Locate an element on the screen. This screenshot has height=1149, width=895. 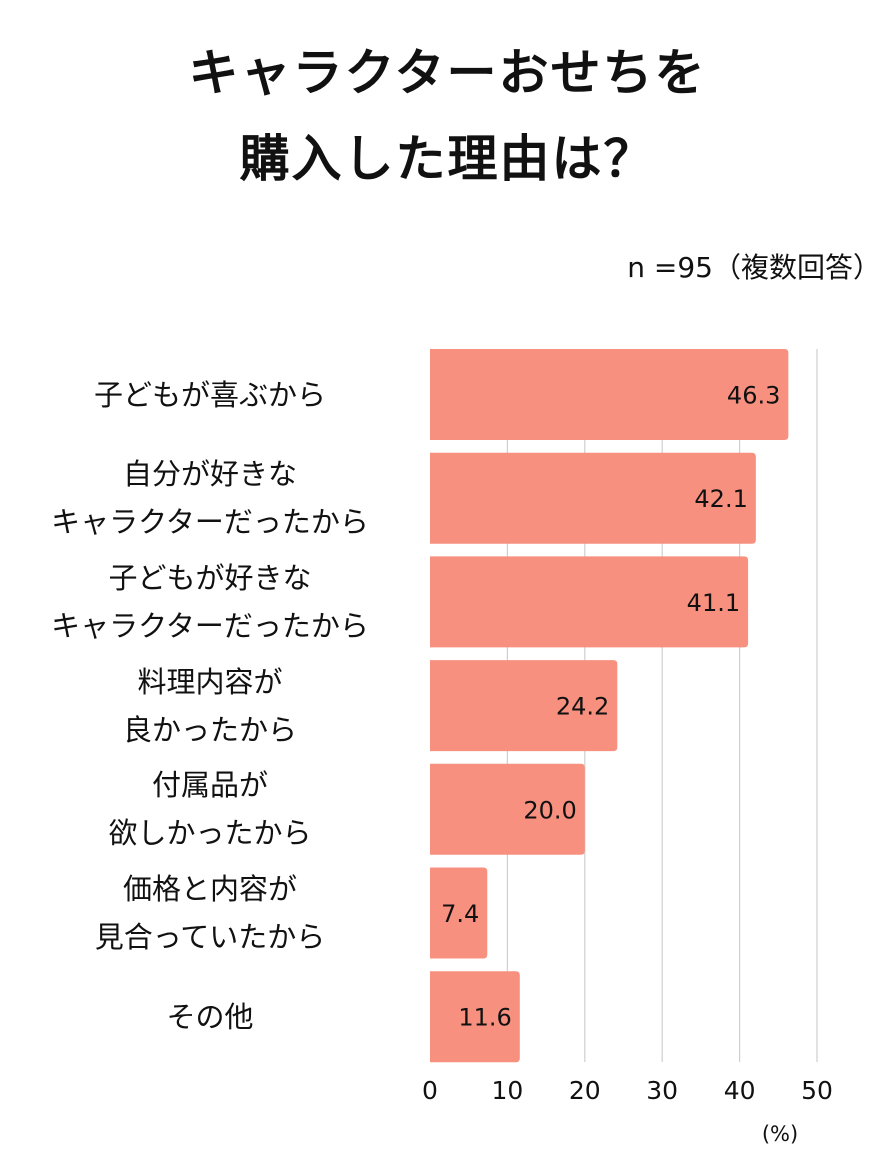
category-label-line: 欲しかったから is located at coordinates (210, 833).